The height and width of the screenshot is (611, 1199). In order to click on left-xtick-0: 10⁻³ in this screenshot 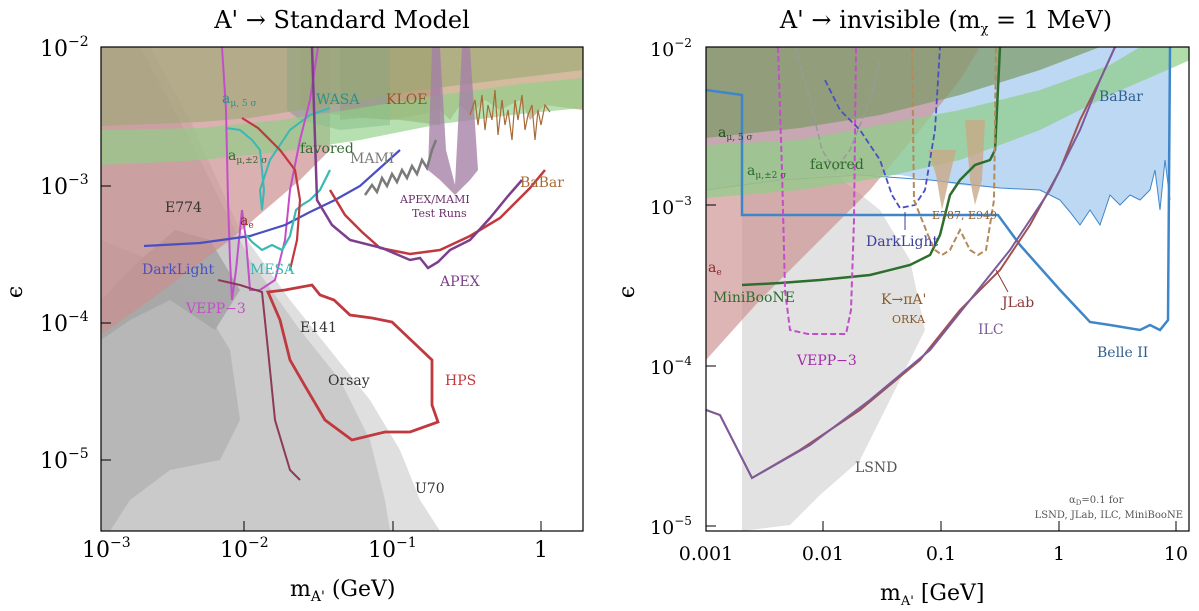, I will do `click(106, 549)`.